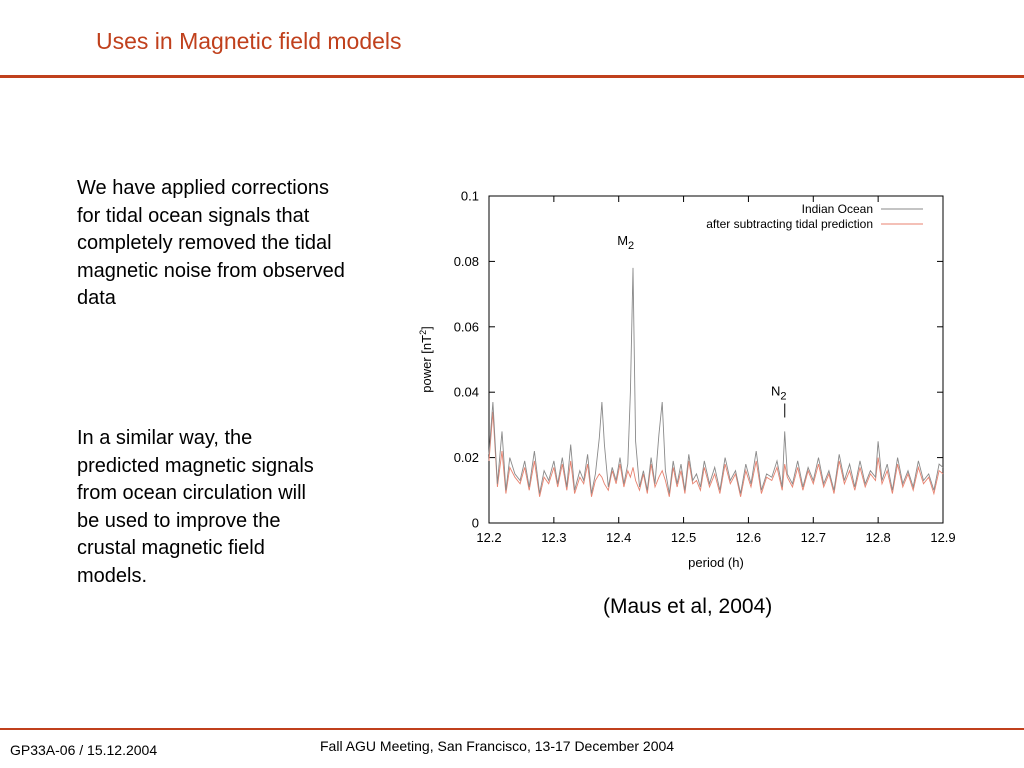  I want to click on paragraph-line: be used to improve the, so click(179, 520).